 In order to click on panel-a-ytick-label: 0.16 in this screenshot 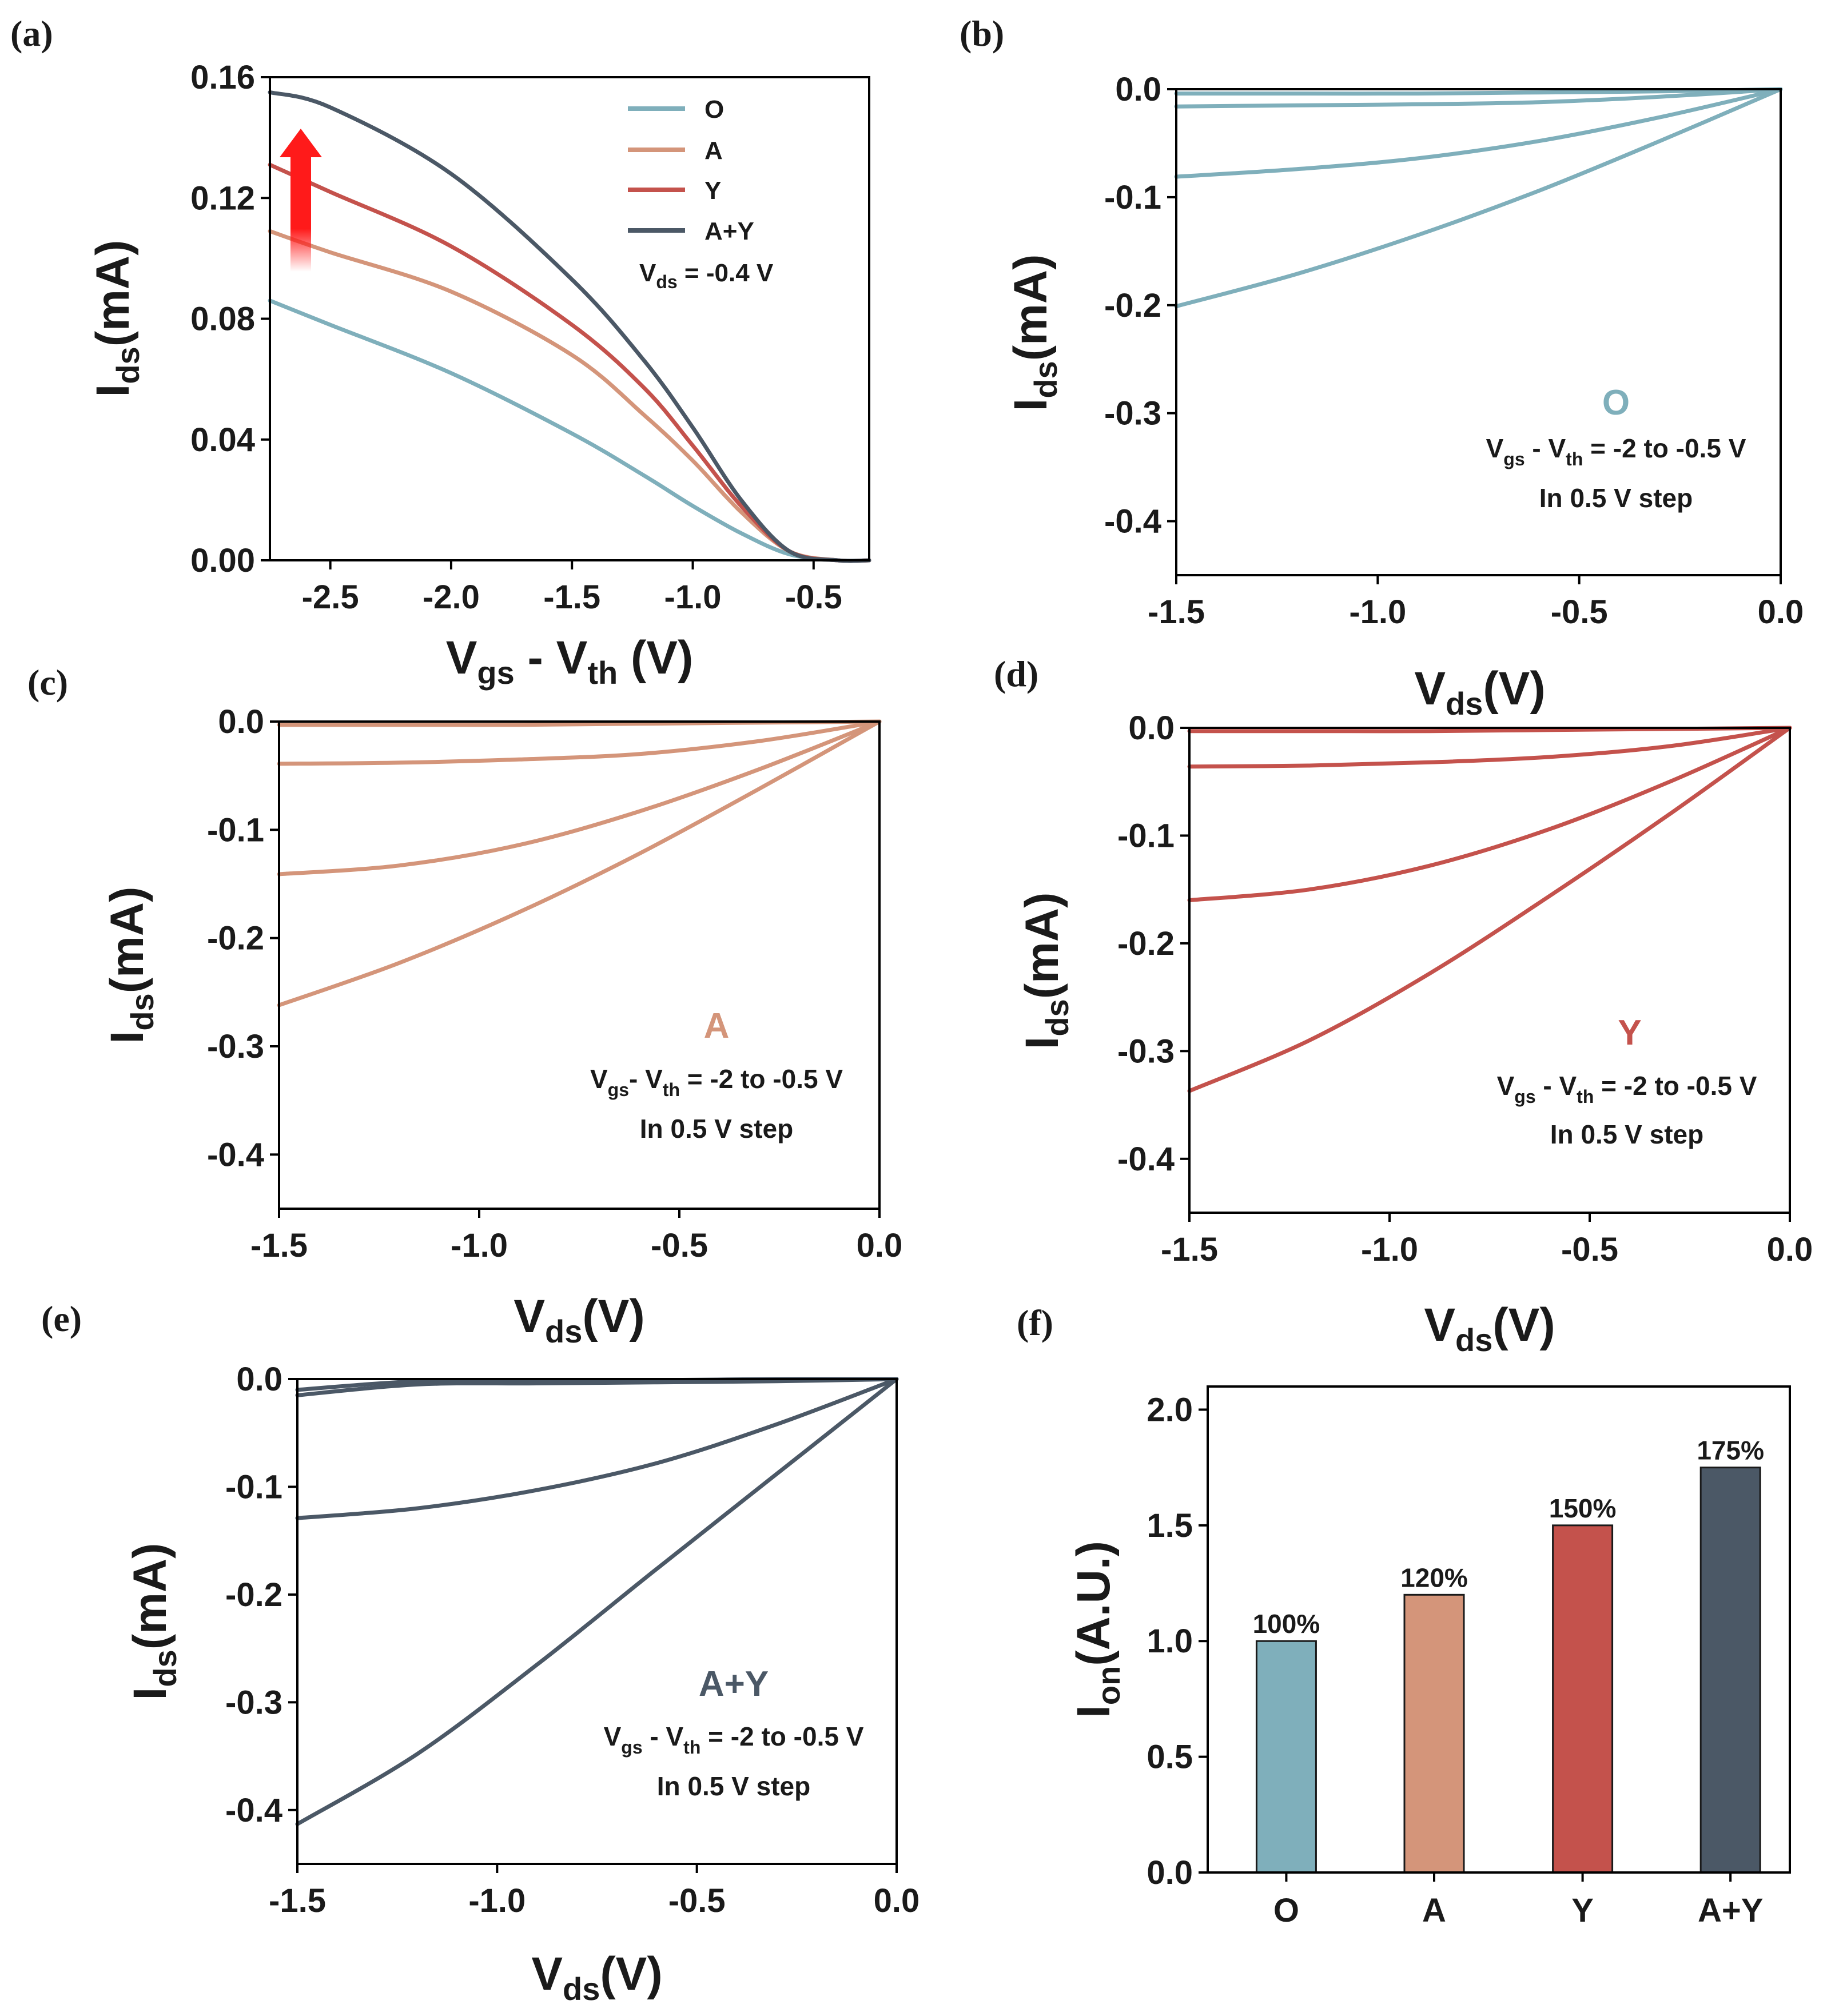, I will do `click(223, 77)`.